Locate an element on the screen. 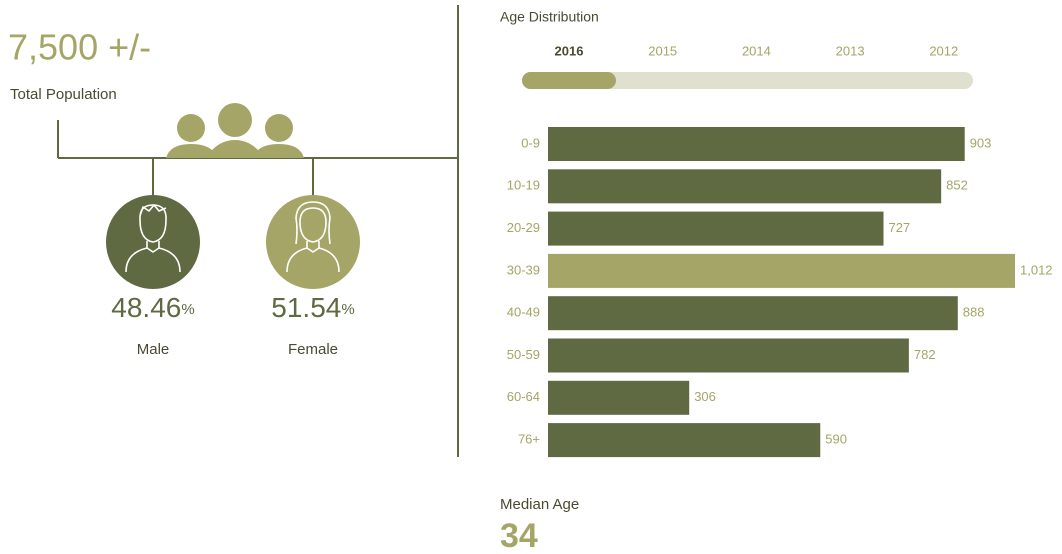 This screenshot has width=1062, height=554. median-age-label: Median Age is located at coordinates (539, 504).